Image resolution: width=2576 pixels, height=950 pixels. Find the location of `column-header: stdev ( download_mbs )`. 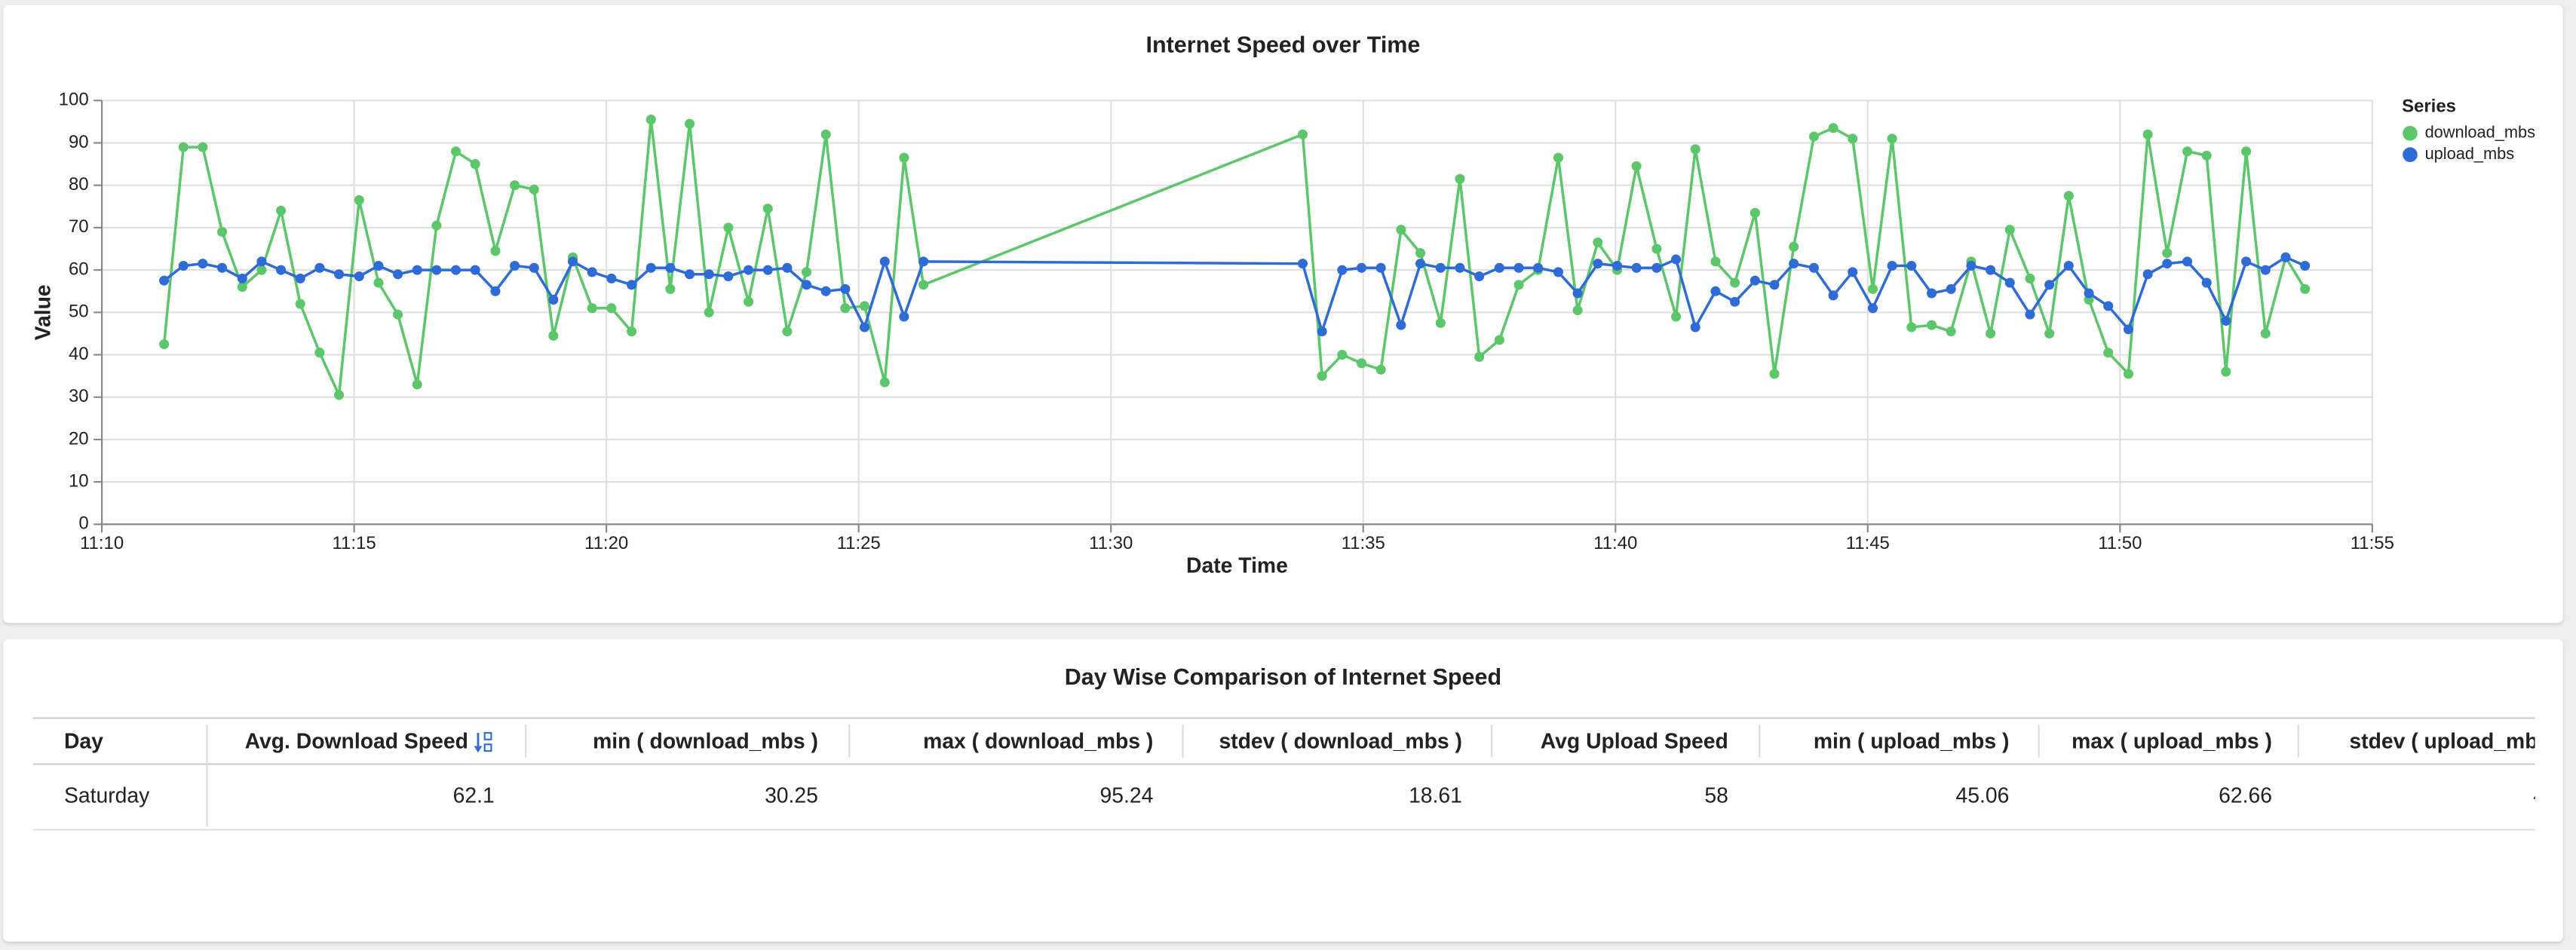

column-header: stdev ( download_mbs ) is located at coordinates (1340, 742).